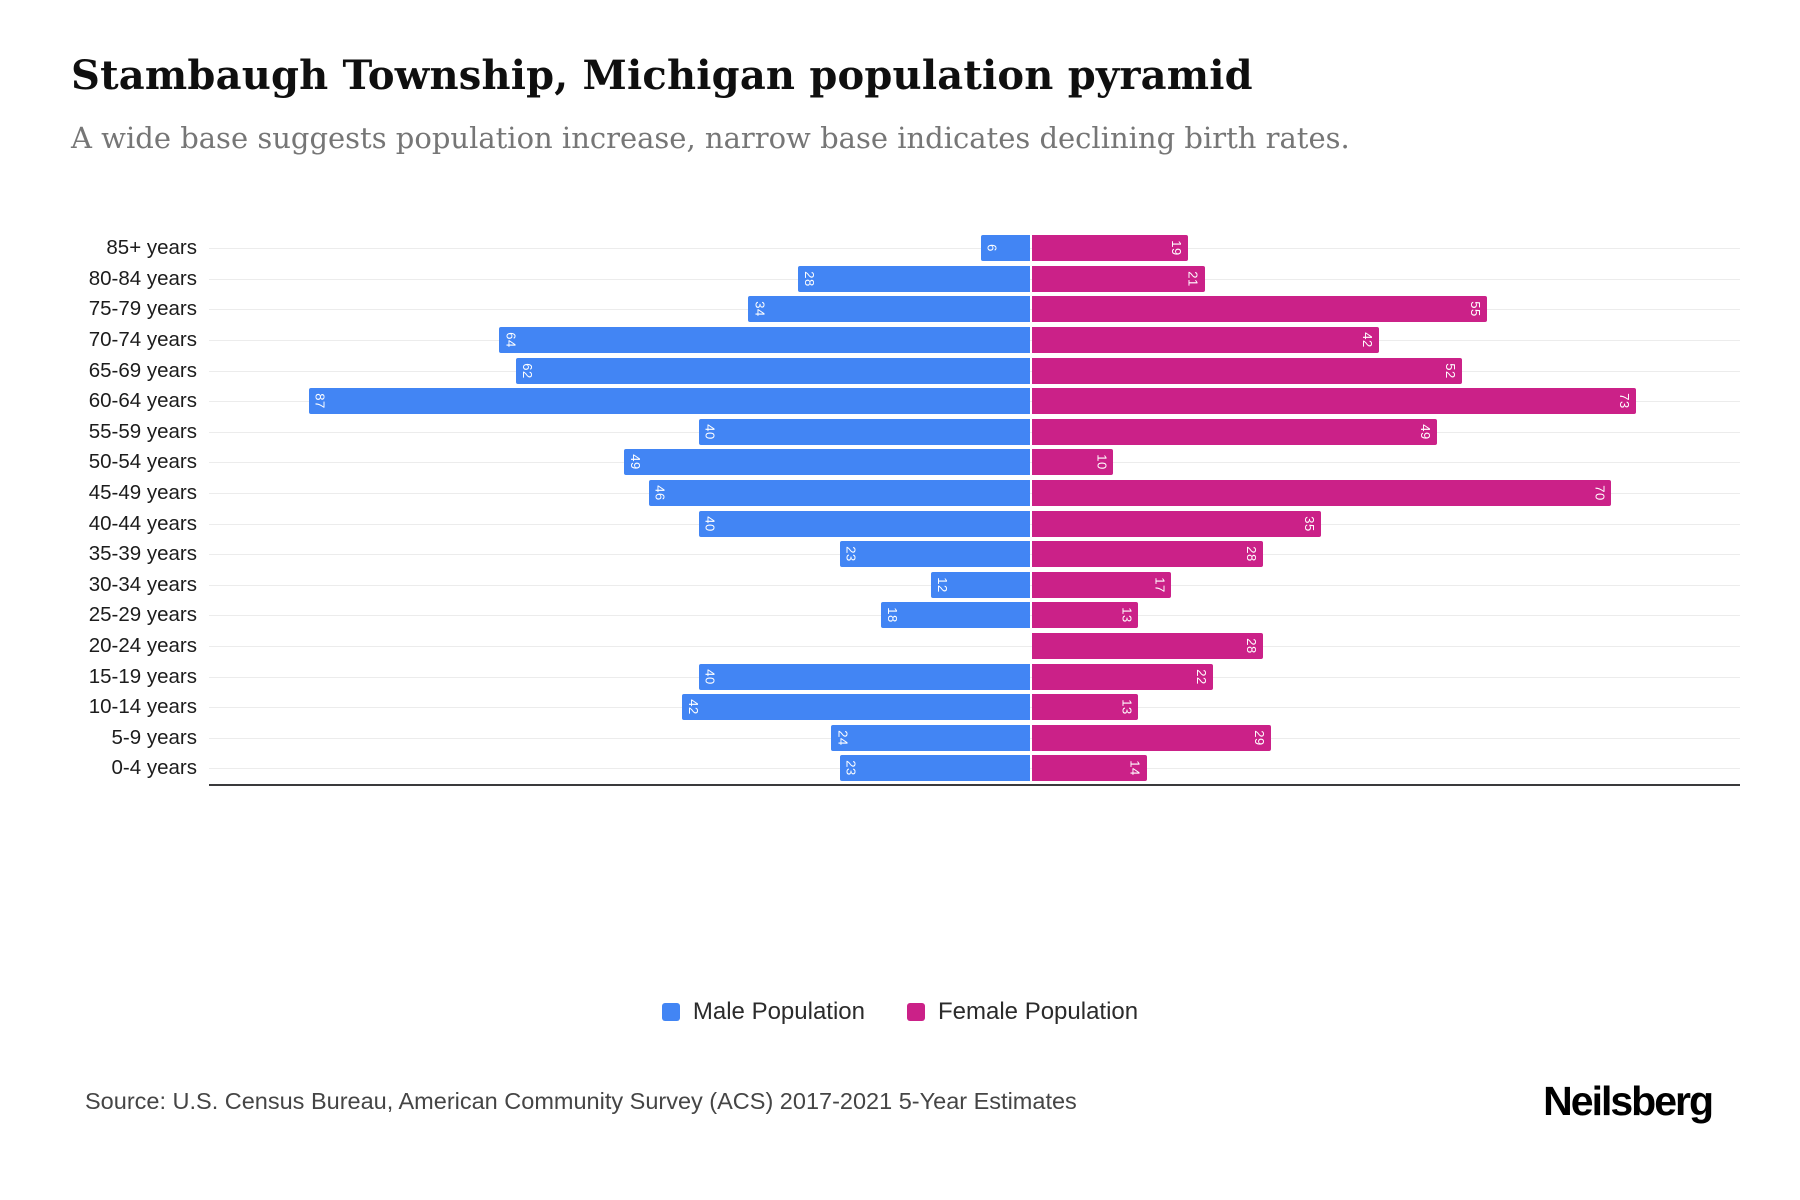  I want to click on male-bar: 12, so click(980, 584).